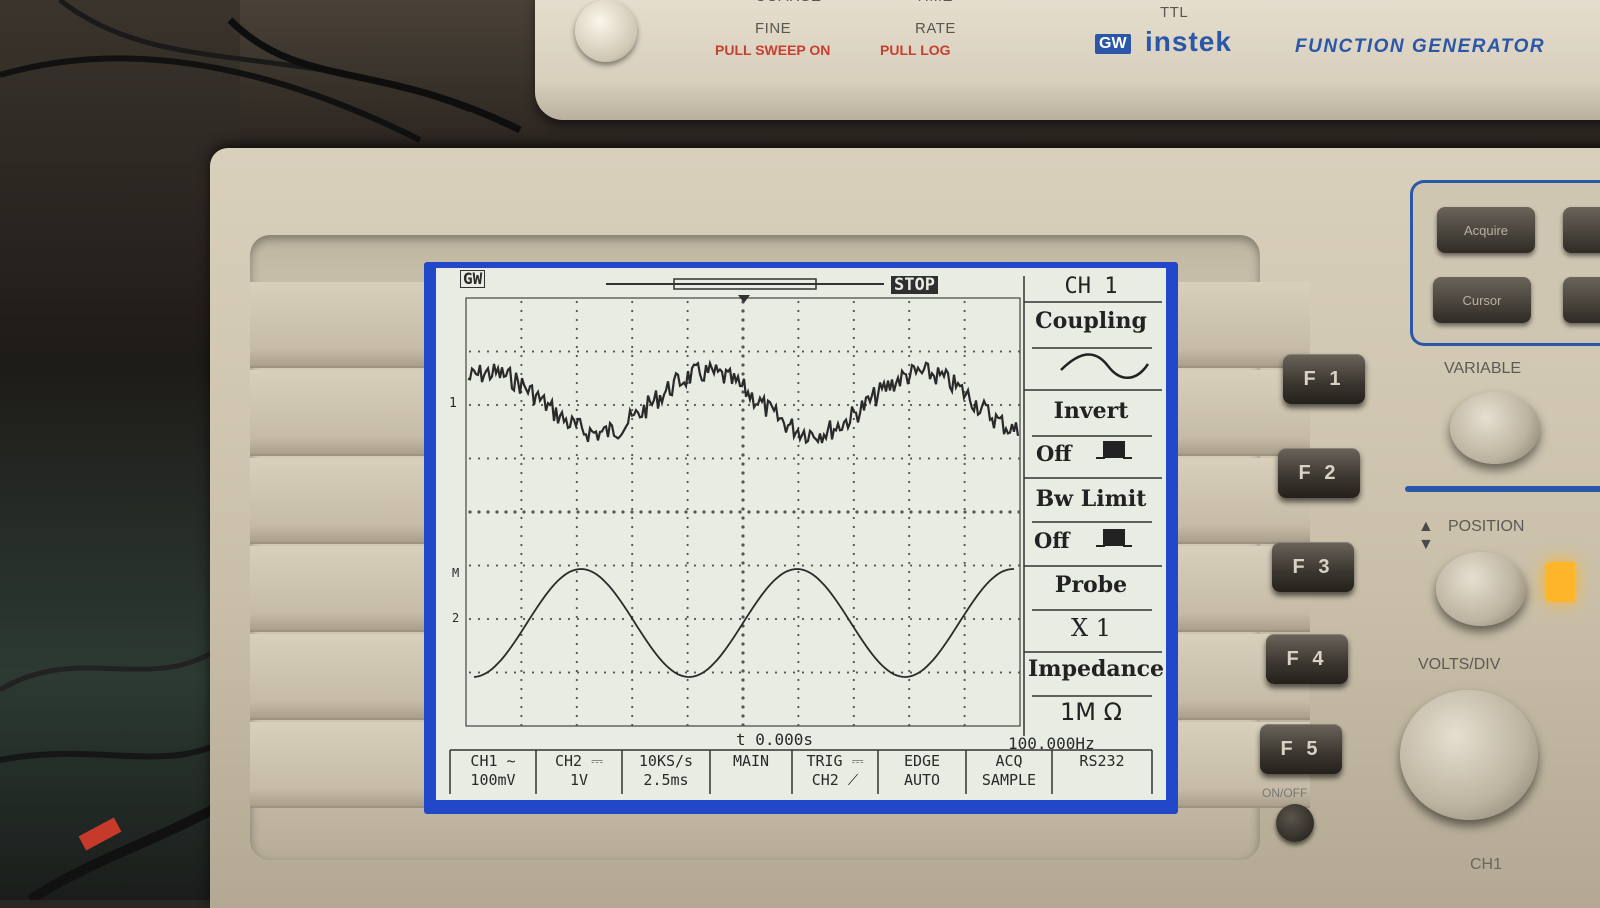  I want to click on ch1-marker: 1, so click(453, 403).